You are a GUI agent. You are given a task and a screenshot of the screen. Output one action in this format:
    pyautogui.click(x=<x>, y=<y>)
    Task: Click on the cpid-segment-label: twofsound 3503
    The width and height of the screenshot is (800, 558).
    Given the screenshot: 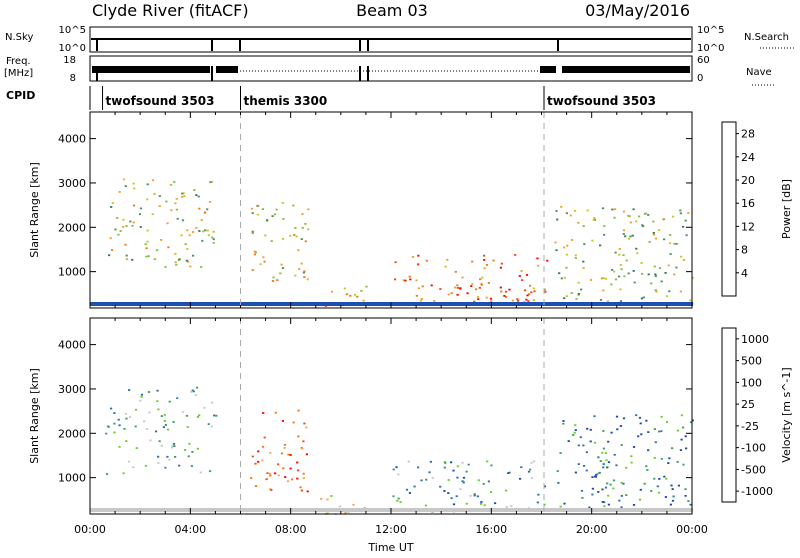 What is the action you would take?
    pyautogui.click(x=601, y=101)
    